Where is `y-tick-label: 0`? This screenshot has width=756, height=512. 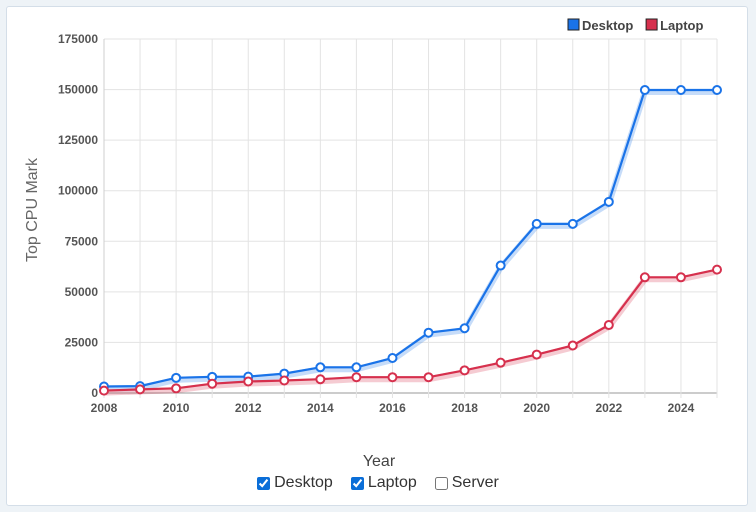
y-tick-label: 0 is located at coordinates (94, 393).